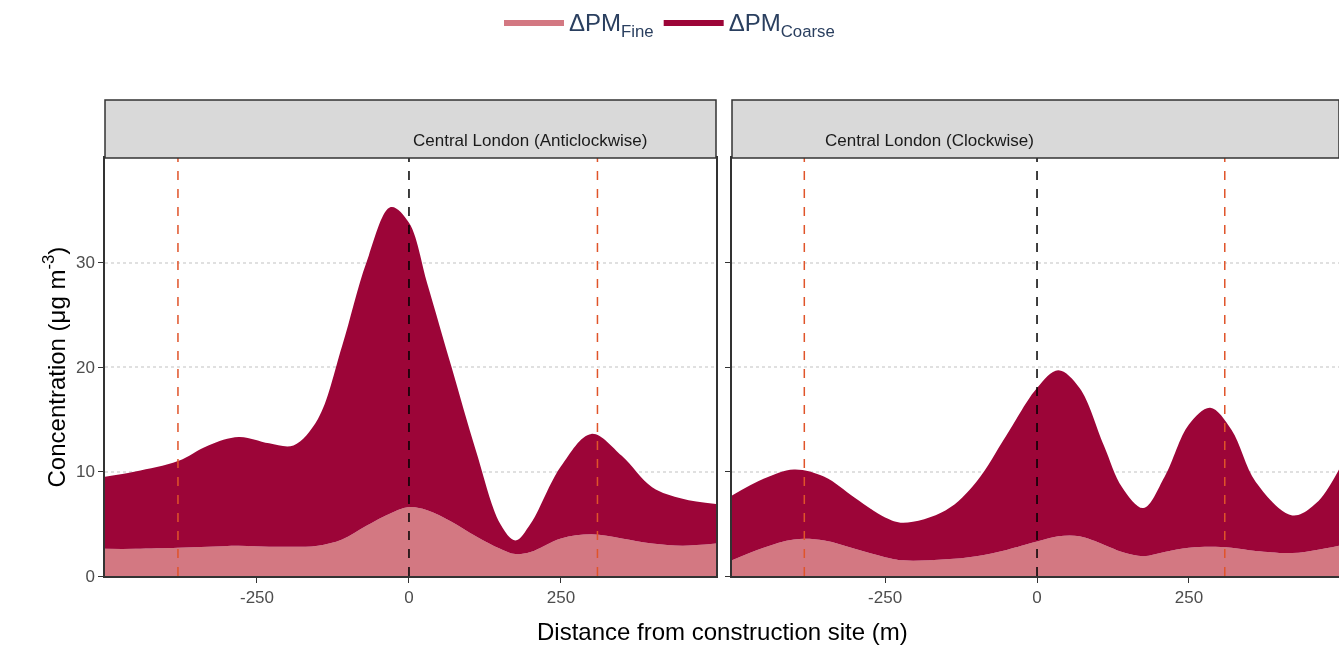 This screenshot has width=1339, height=647. What do you see at coordinates (85, 472) in the screenshot?
I see `y-tick-label: 10` at bounding box center [85, 472].